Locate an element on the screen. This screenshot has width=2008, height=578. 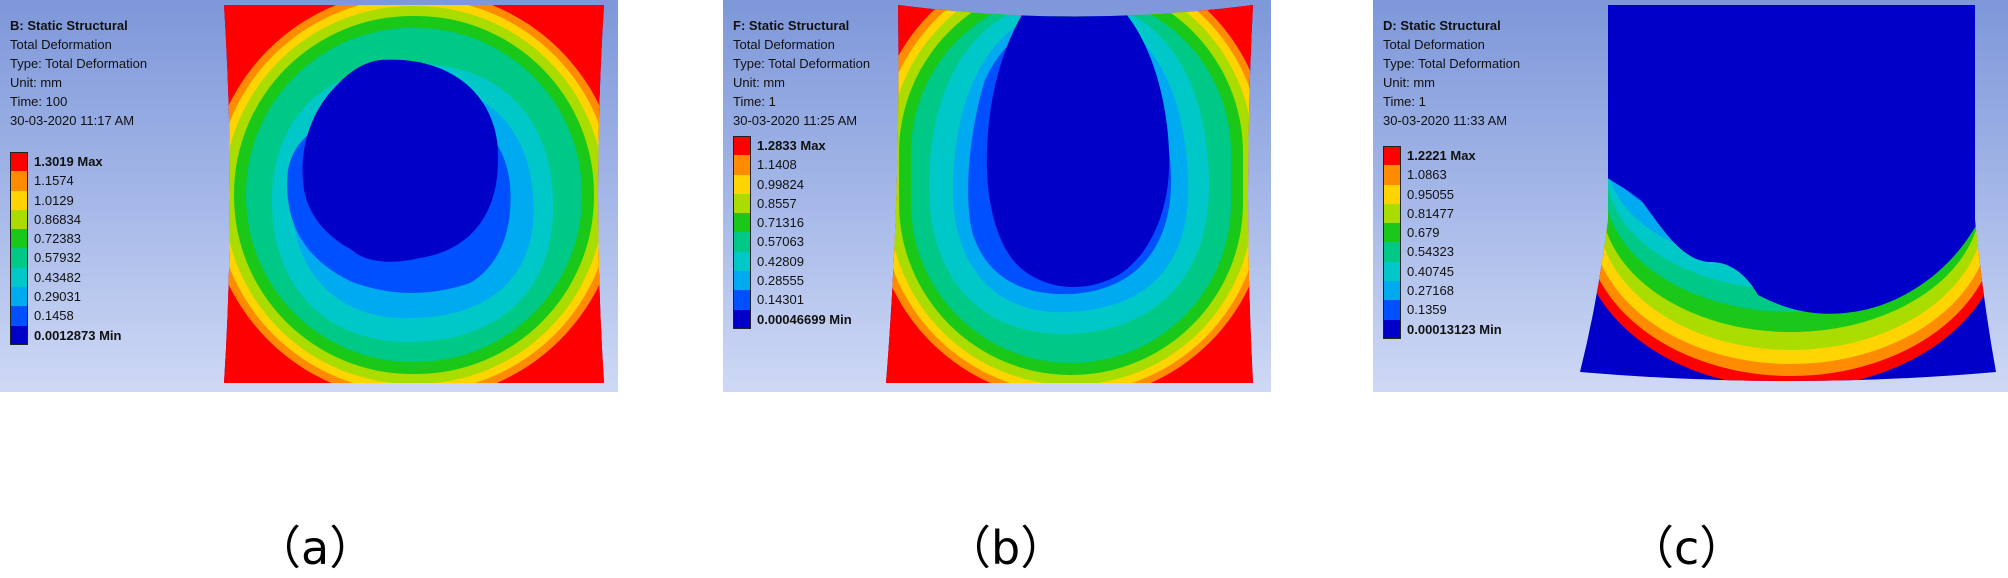
legend-value: 0.1458 is located at coordinates (54, 316).